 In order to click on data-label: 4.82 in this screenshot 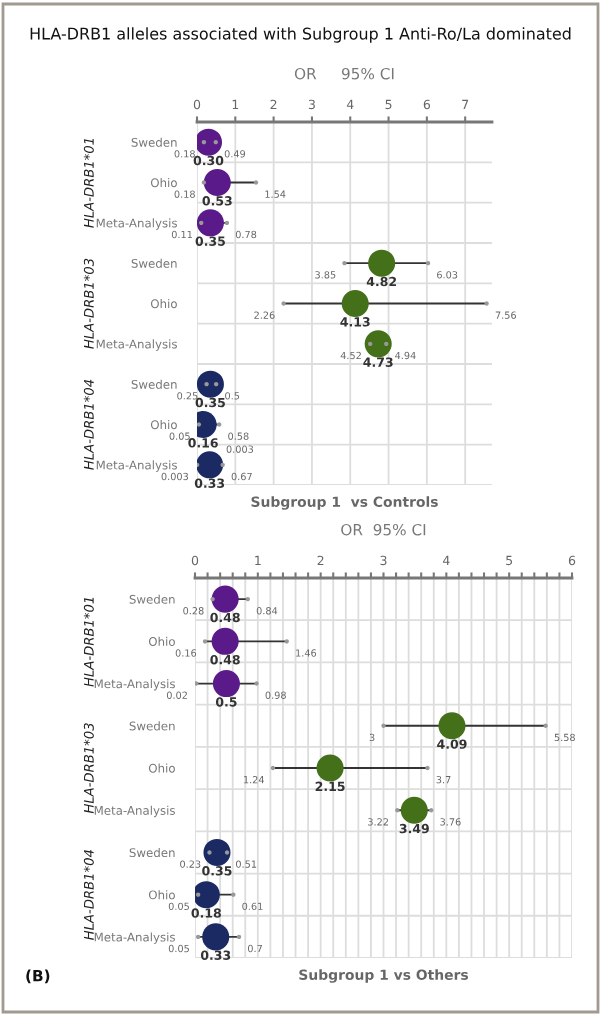, I will do `click(381, 281)`.